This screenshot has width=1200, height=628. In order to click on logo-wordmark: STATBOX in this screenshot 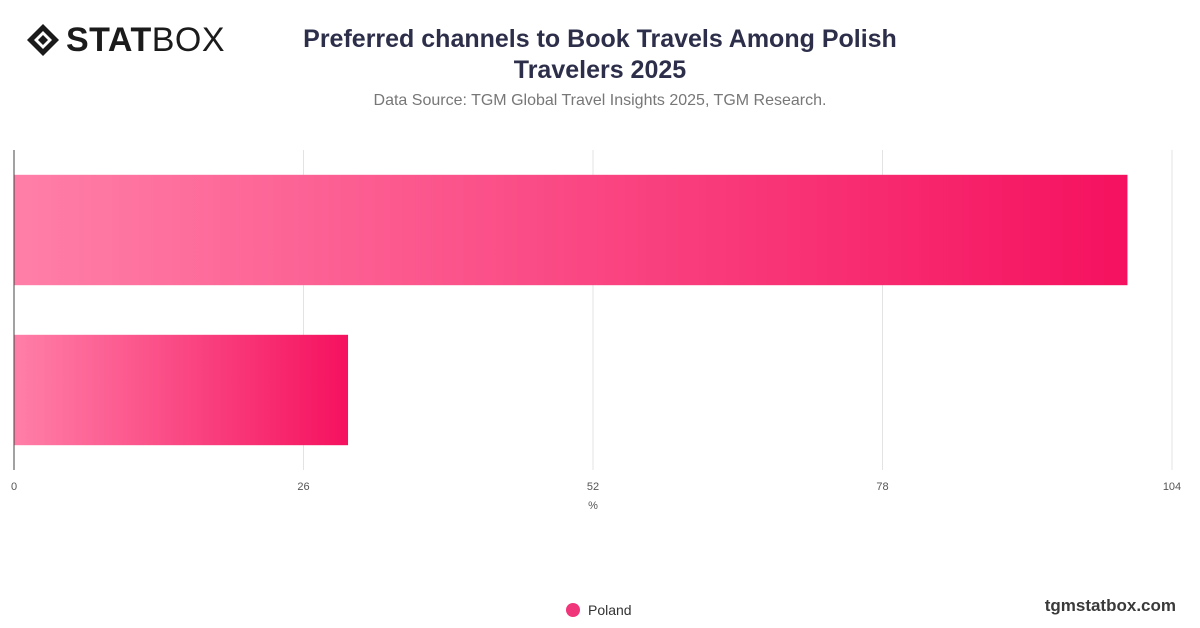, I will do `click(145, 40)`.